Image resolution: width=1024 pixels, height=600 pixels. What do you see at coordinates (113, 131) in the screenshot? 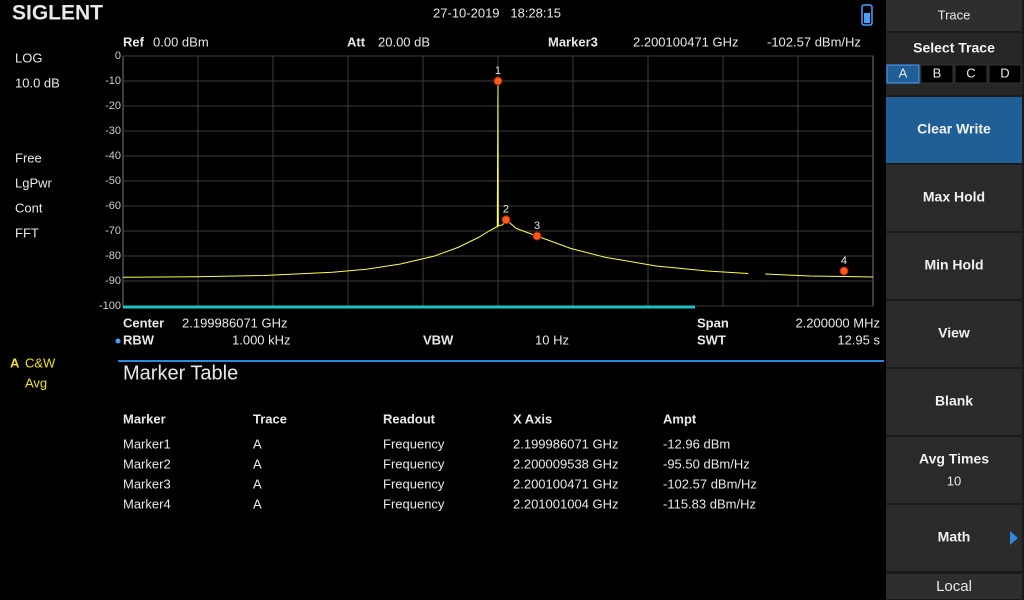
I see `y-tick-label: -30` at bounding box center [113, 131].